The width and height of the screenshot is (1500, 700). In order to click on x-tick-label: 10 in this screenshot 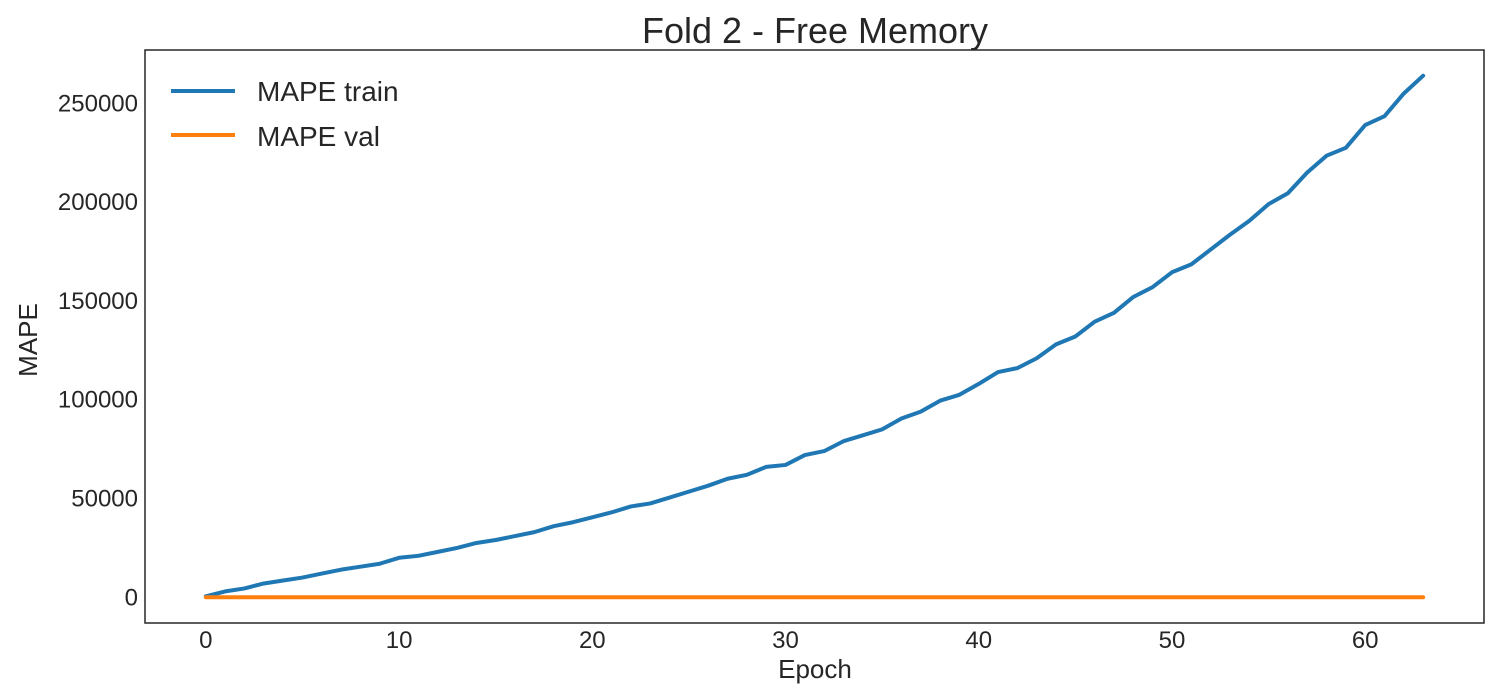, I will do `click(399, 640)`.